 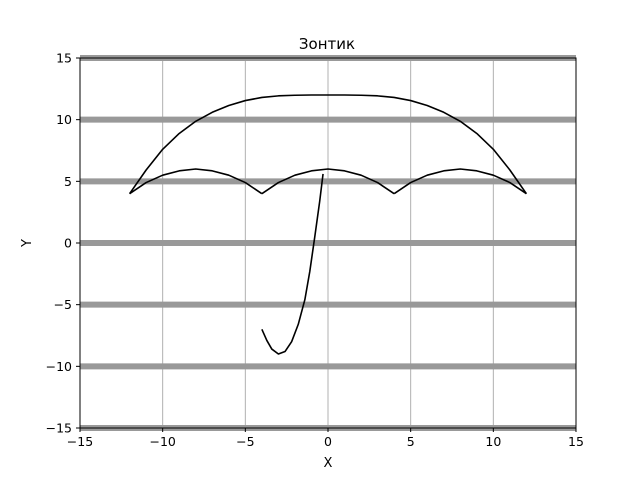 What do you see at coordinates (493, 441) in the screenshot?
I see `x-tick-label: 10` at bounding box center [493, 441].